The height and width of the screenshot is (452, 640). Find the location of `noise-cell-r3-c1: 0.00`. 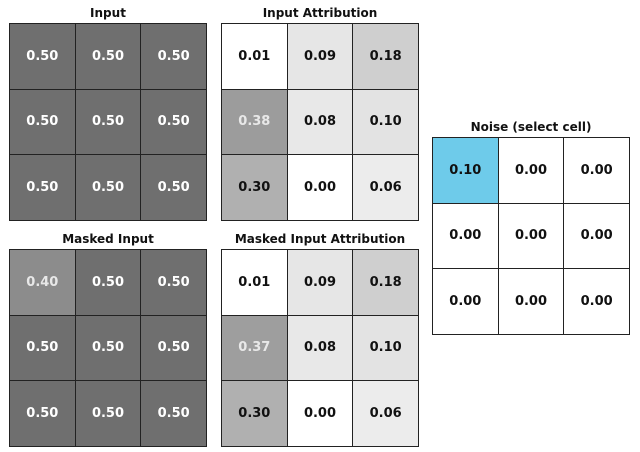

noise-cell-r3-c1: 0.00 is located at coordinates (465, 301).